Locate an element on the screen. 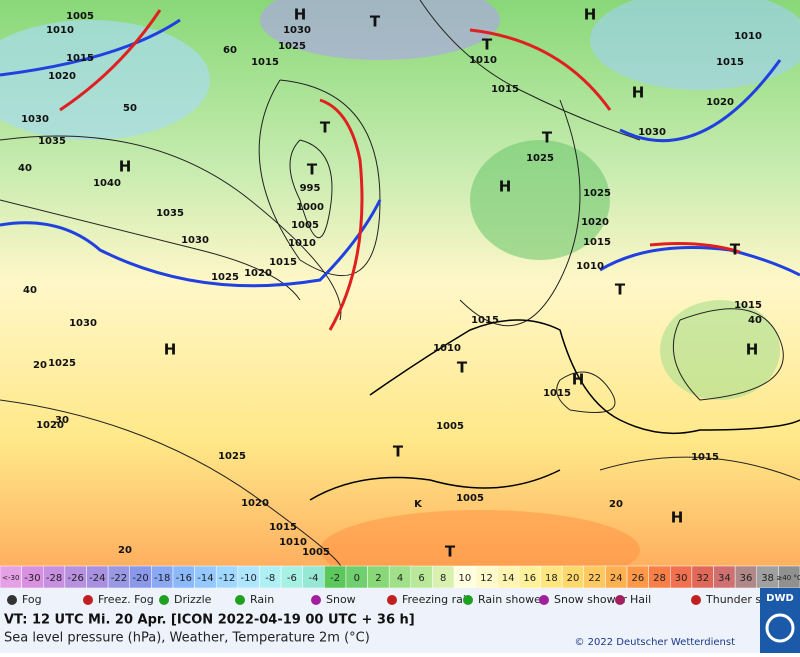  scale-label: 18 is located at coordinates (551, 578).